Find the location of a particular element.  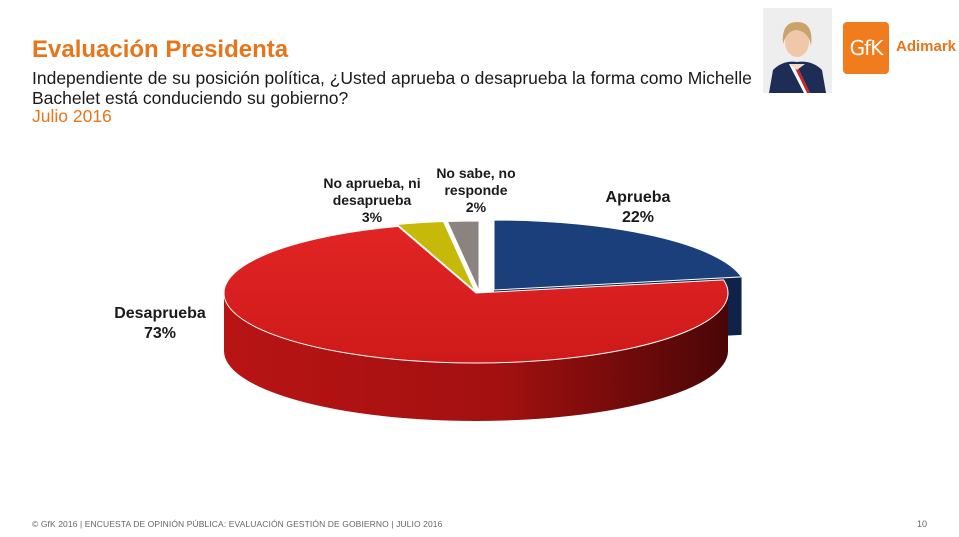

page-number: 10 is located at coordinates (922, 524).